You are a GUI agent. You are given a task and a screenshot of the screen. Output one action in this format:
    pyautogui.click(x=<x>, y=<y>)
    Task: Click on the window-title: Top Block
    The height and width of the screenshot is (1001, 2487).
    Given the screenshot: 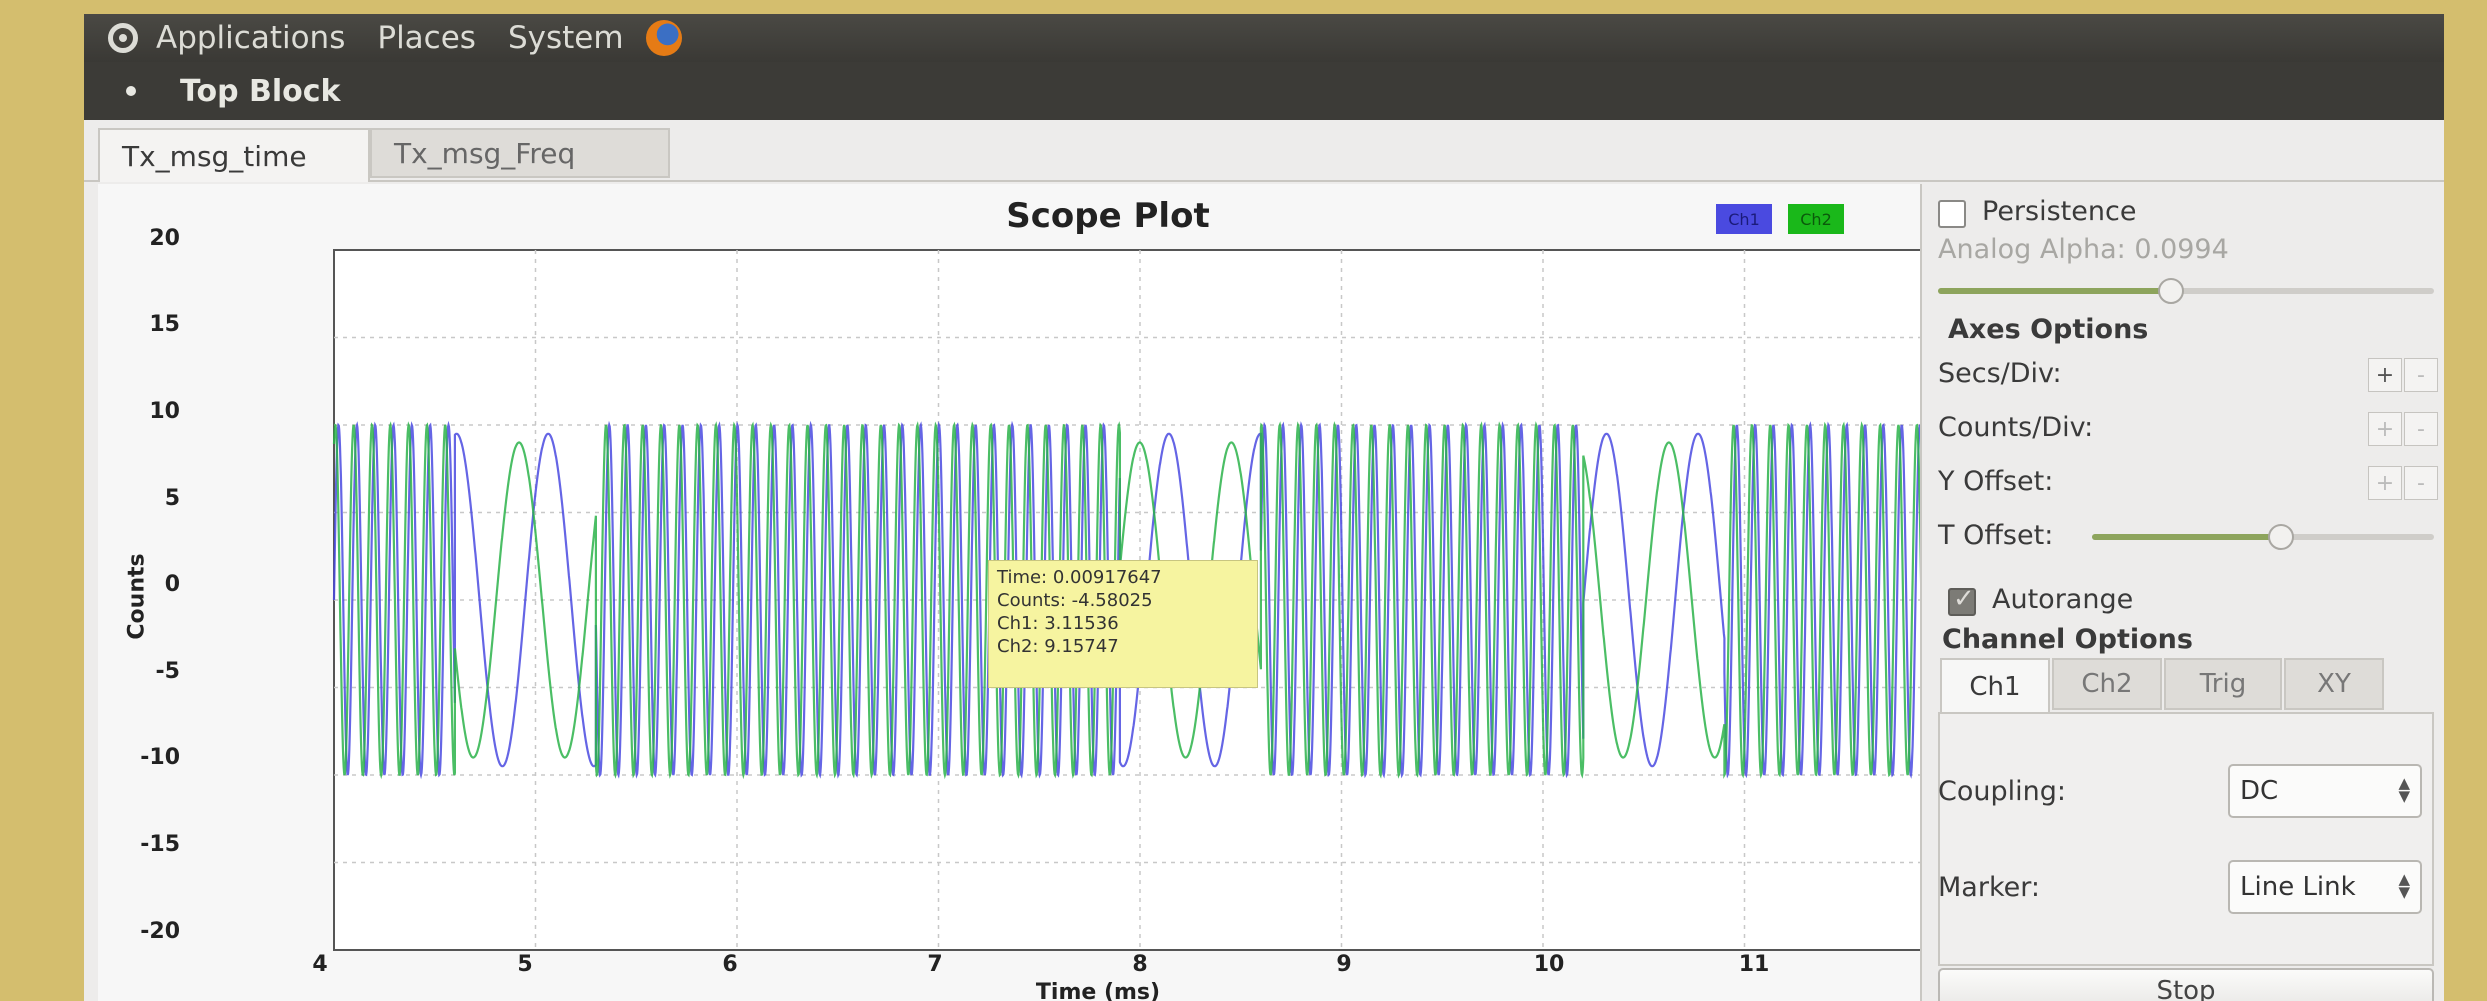 What is the action you would take?
    pyautogui.click(x=260, y=91)
    